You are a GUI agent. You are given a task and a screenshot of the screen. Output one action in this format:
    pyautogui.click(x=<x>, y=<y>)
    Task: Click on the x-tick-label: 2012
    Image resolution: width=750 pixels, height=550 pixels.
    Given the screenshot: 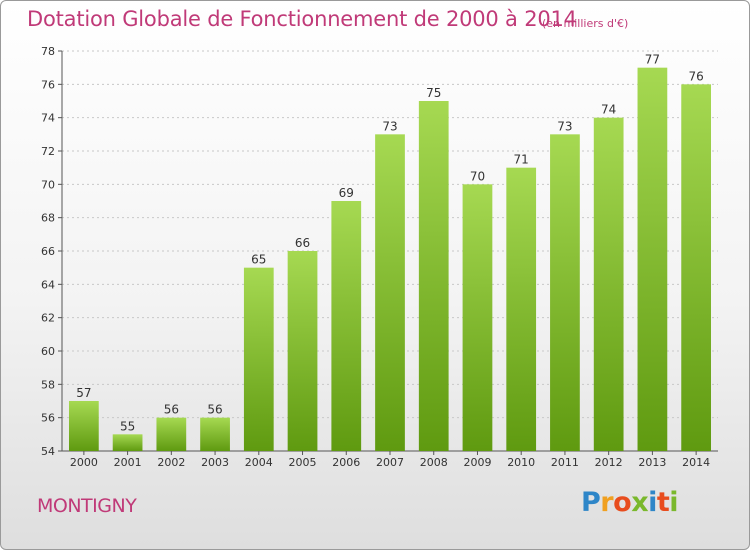 What is the action you would take?
    pyautogui.click(x=609, y=462)
    